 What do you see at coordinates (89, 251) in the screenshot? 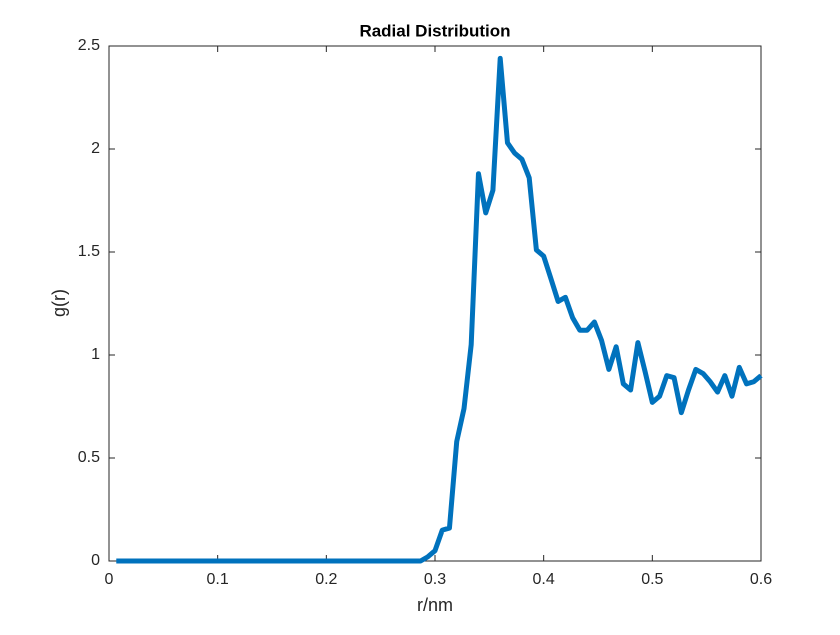
I see `y-tick-label: 1.5` at bounding box center [89, 251].